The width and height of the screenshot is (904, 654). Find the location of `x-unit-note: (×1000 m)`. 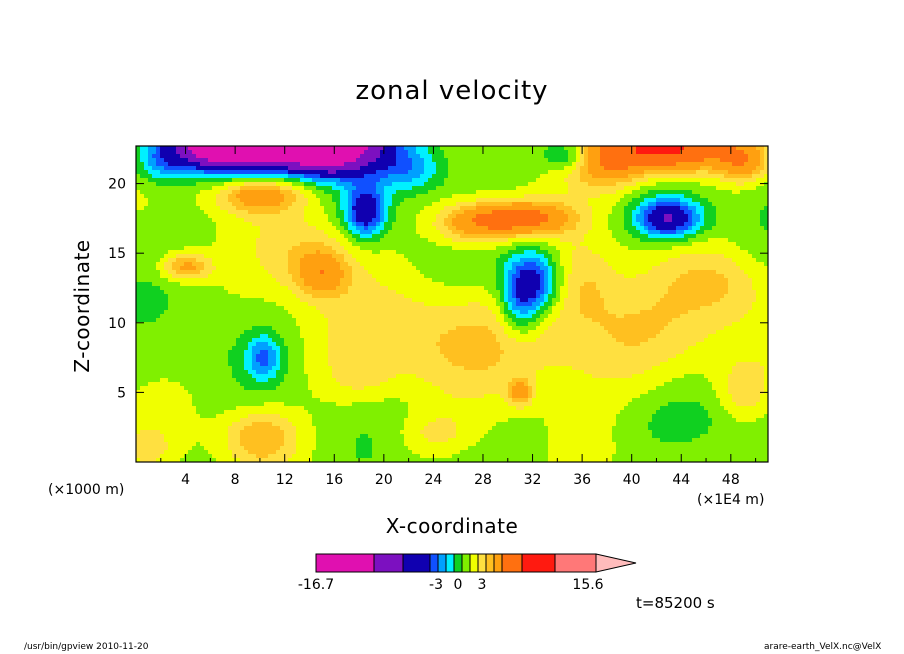

x-unit-note: (×1000 m) is located at coordinates (86, 490).